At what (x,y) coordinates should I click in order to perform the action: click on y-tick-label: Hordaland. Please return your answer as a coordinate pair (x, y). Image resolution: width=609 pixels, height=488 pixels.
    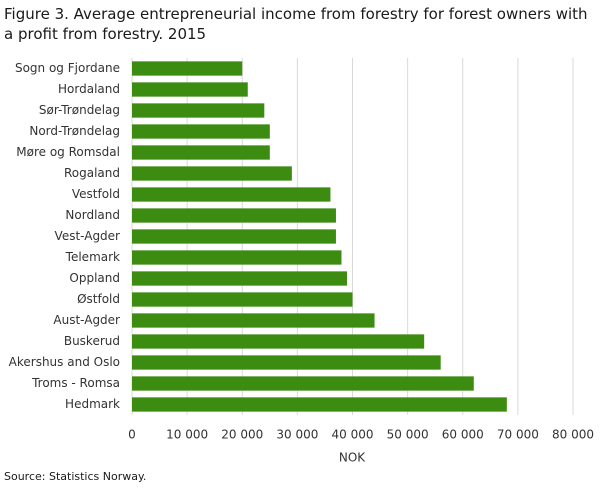
    Looking at the image, I should click on (89, 89).